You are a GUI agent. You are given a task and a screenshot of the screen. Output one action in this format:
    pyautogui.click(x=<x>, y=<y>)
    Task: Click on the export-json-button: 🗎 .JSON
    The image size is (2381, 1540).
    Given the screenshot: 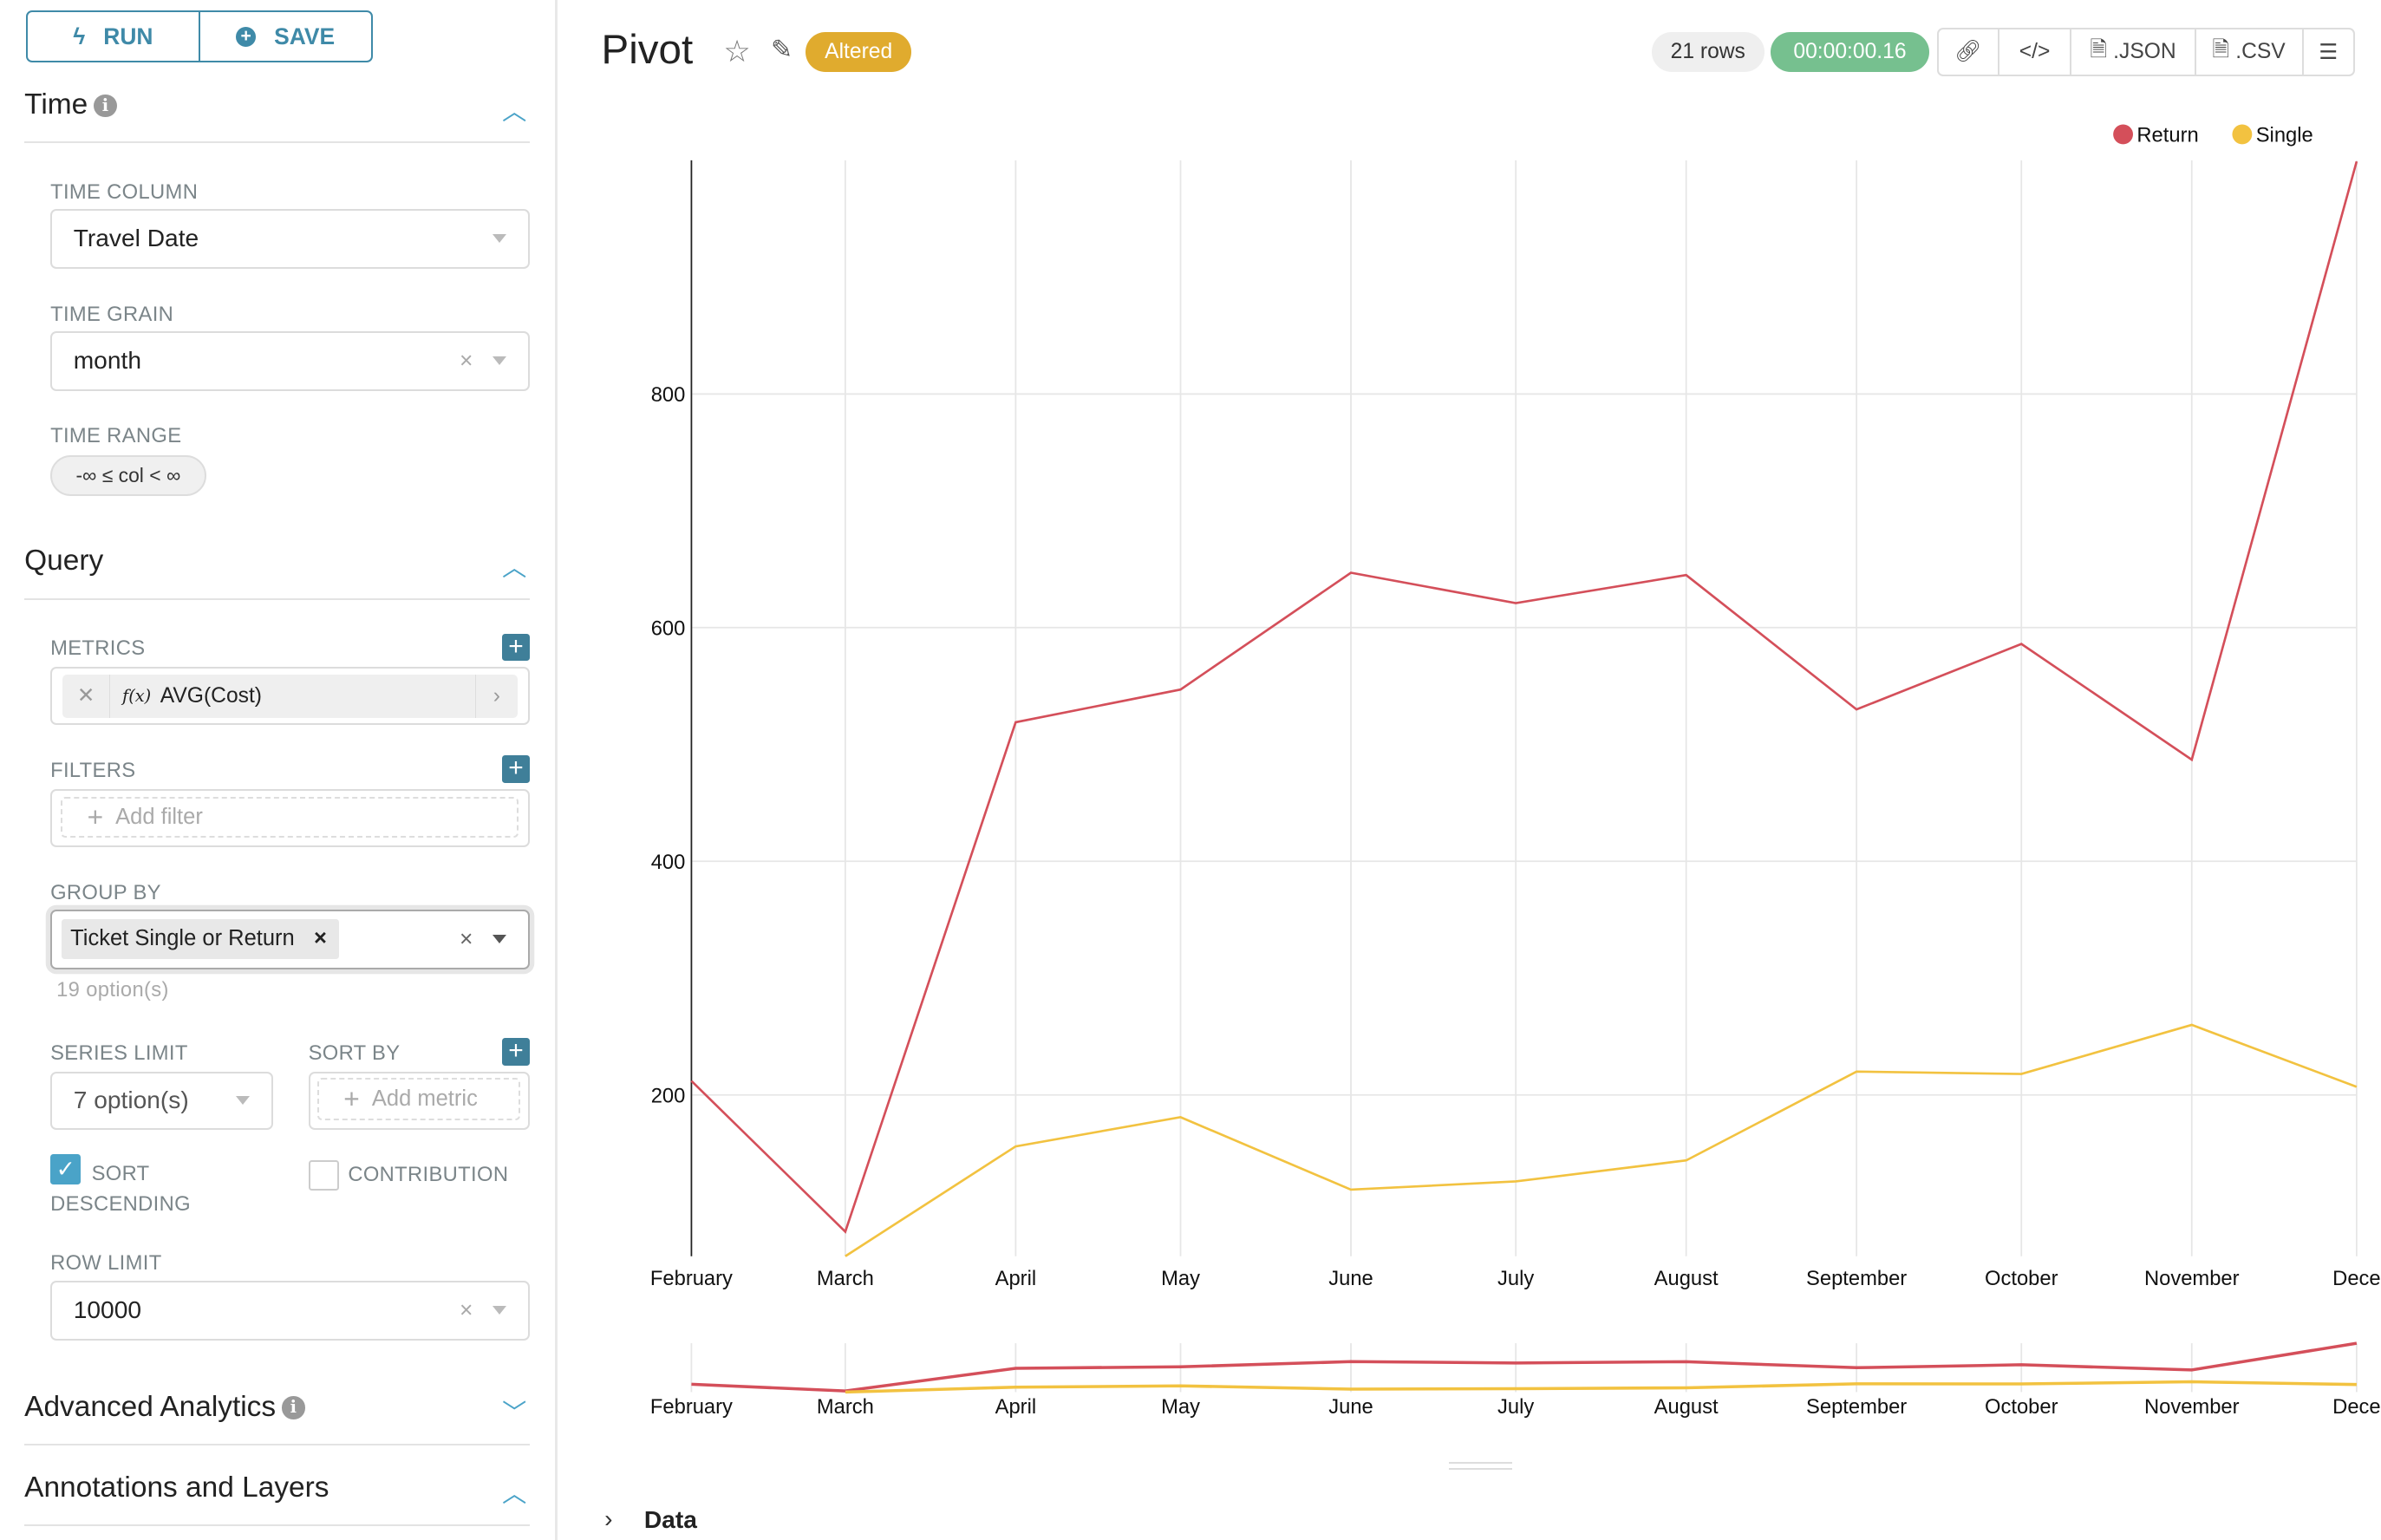 What is the action you would take?
    pyautogui.click(x=2133, y=52)
    